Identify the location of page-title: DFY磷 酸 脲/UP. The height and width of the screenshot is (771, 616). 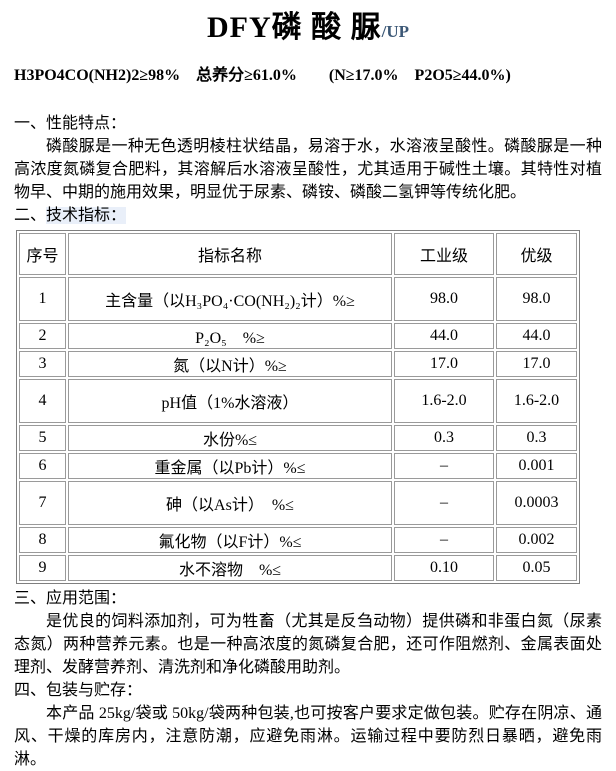
(308, 30).